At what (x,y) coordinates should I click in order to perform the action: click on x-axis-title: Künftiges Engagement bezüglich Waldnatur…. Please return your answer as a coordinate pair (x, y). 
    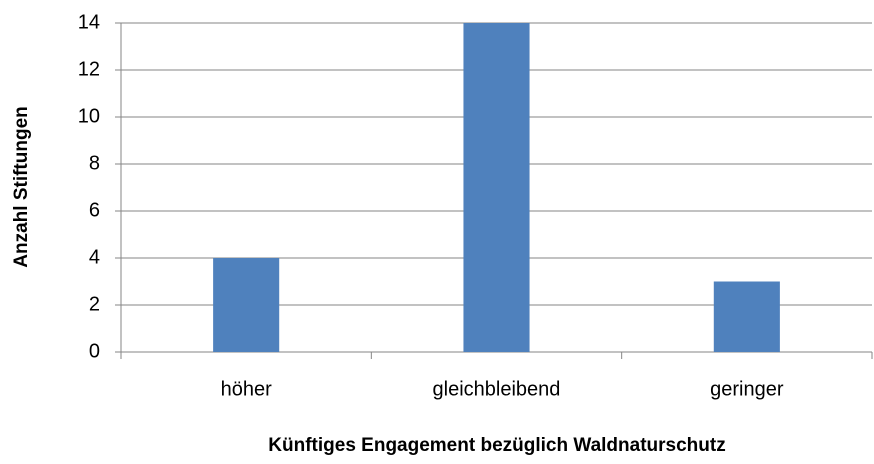
    Looking at the image, I should click on (496, 445).